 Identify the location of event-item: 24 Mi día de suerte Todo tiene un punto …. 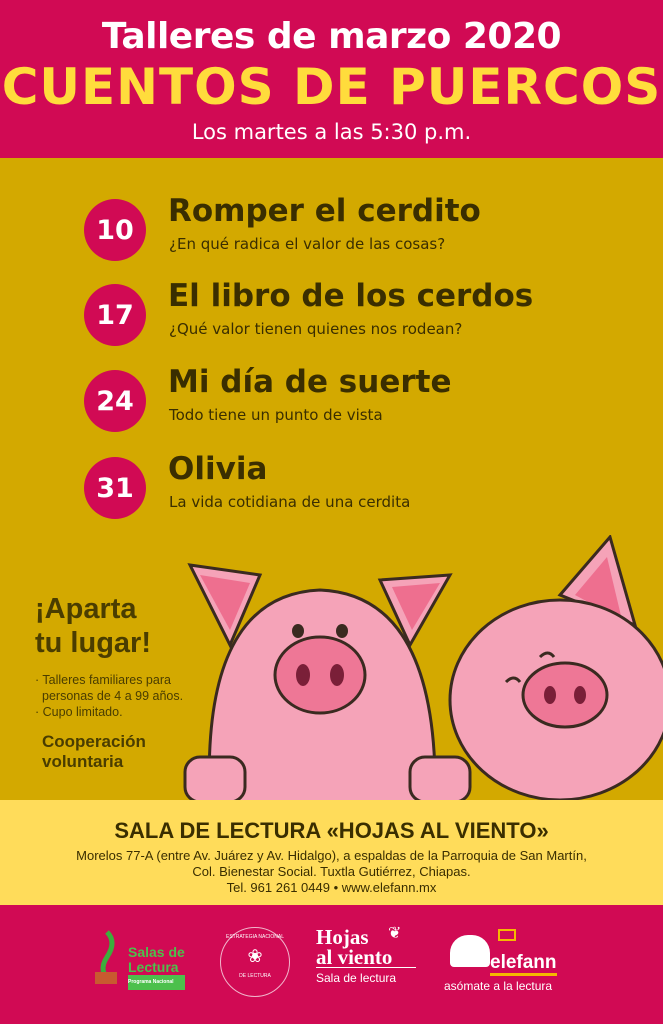
(364, 402).